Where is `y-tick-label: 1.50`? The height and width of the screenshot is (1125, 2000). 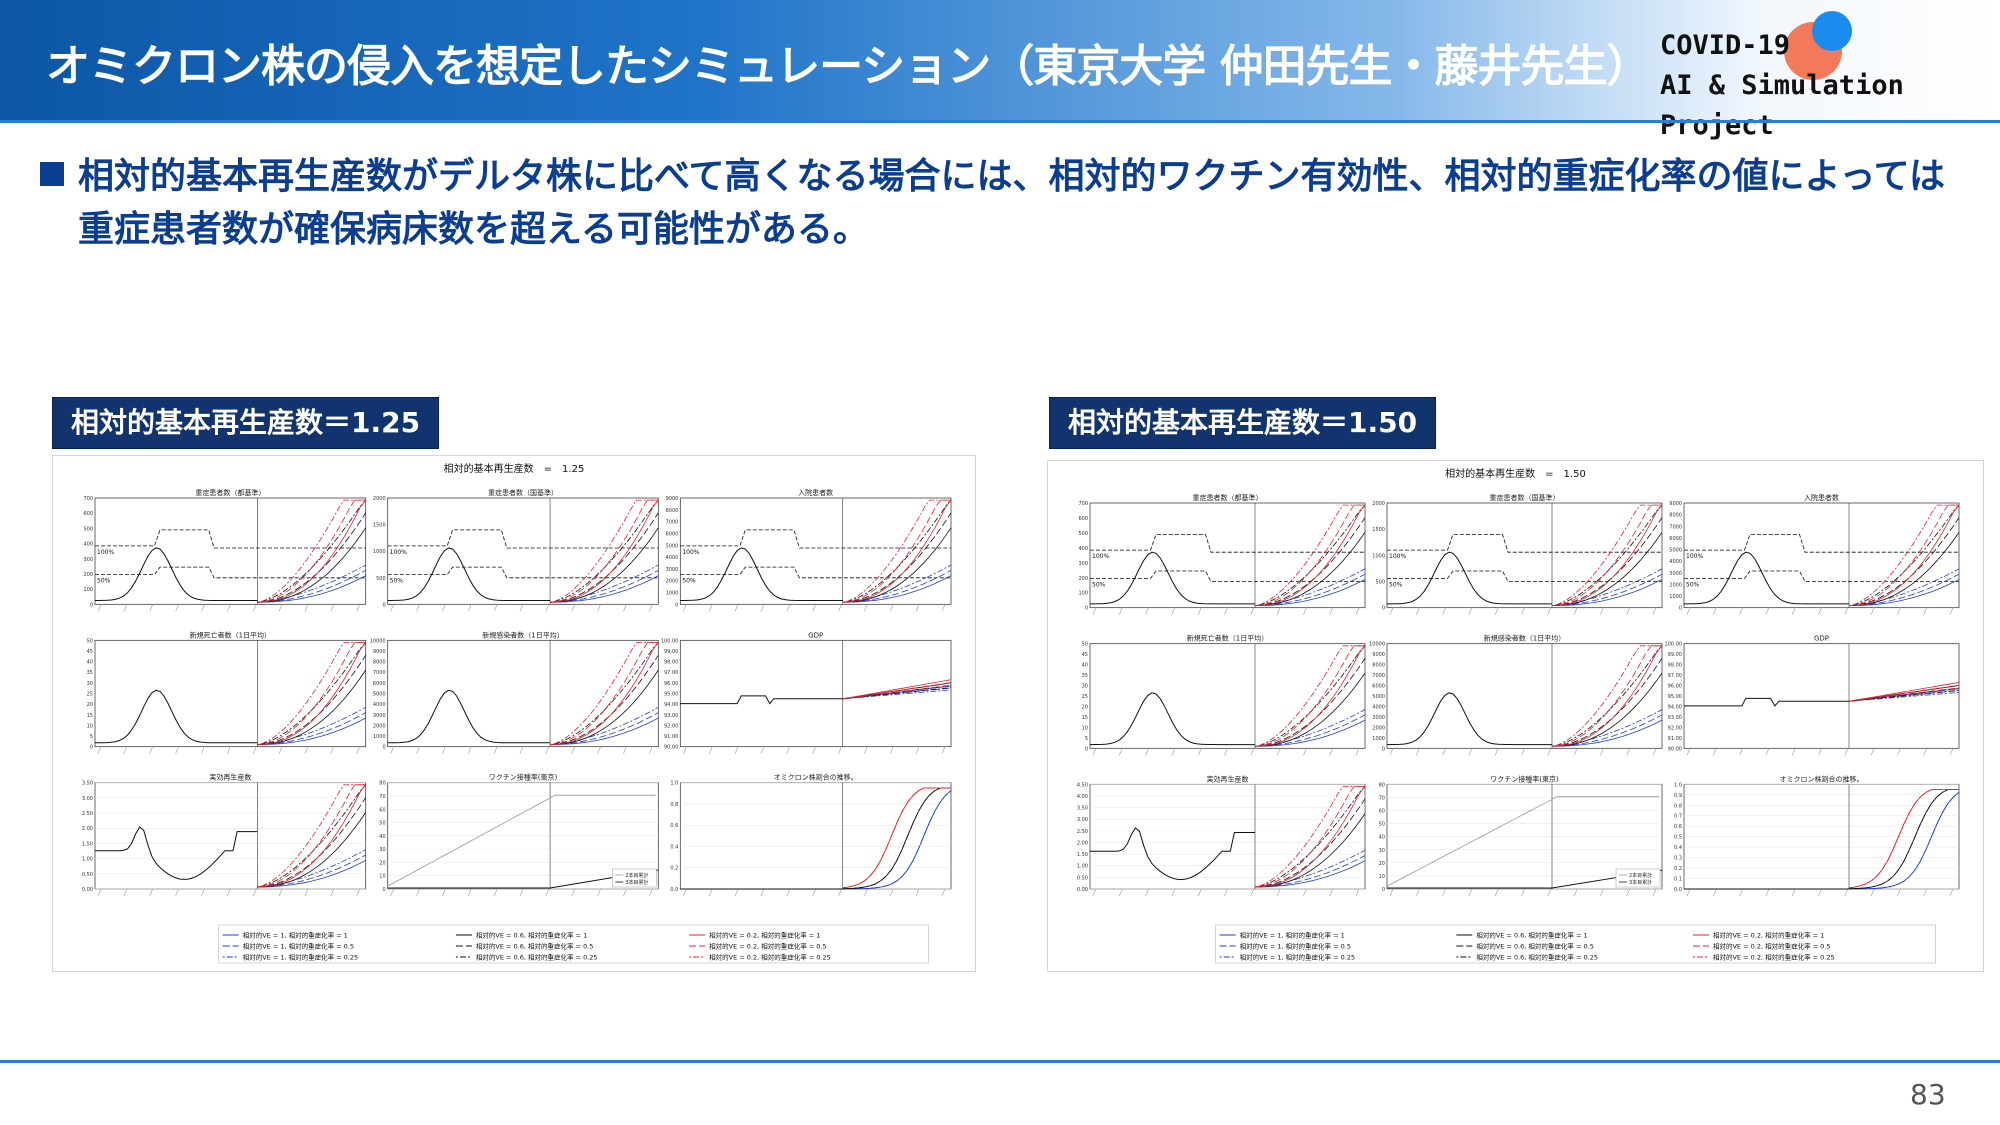
y-tick-label: 1.50 is located at coordinates (1082, 855).